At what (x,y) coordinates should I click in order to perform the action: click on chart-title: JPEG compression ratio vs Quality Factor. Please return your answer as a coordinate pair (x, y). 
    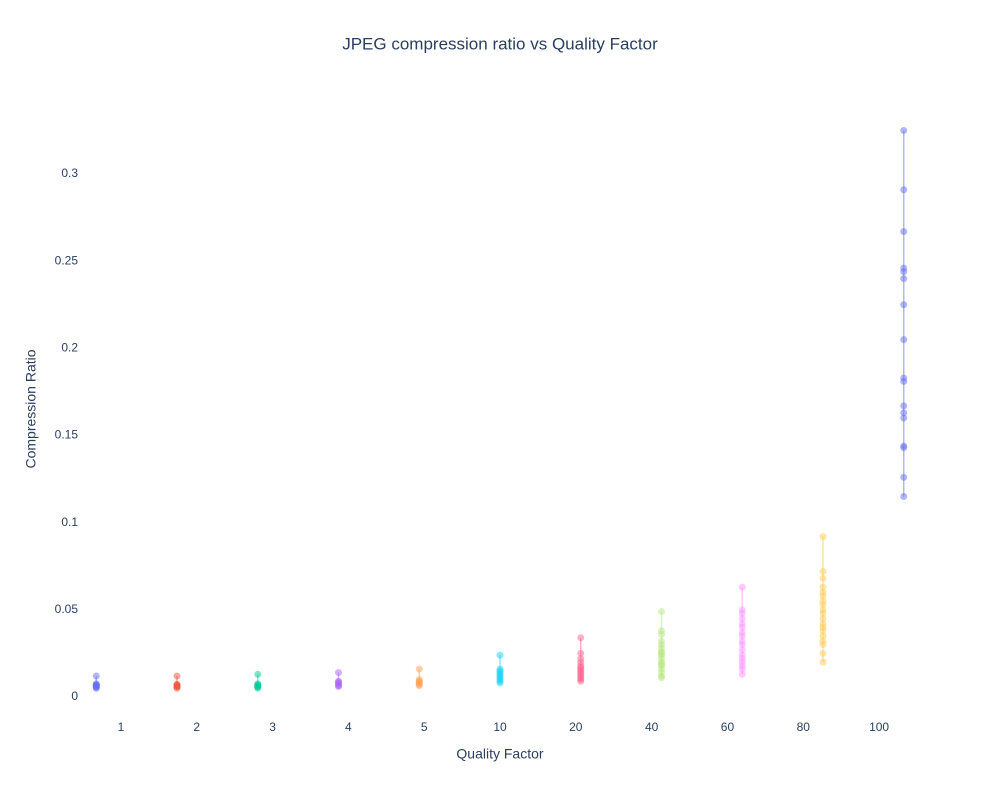
    Looking at the image, I should click on (500, 43).